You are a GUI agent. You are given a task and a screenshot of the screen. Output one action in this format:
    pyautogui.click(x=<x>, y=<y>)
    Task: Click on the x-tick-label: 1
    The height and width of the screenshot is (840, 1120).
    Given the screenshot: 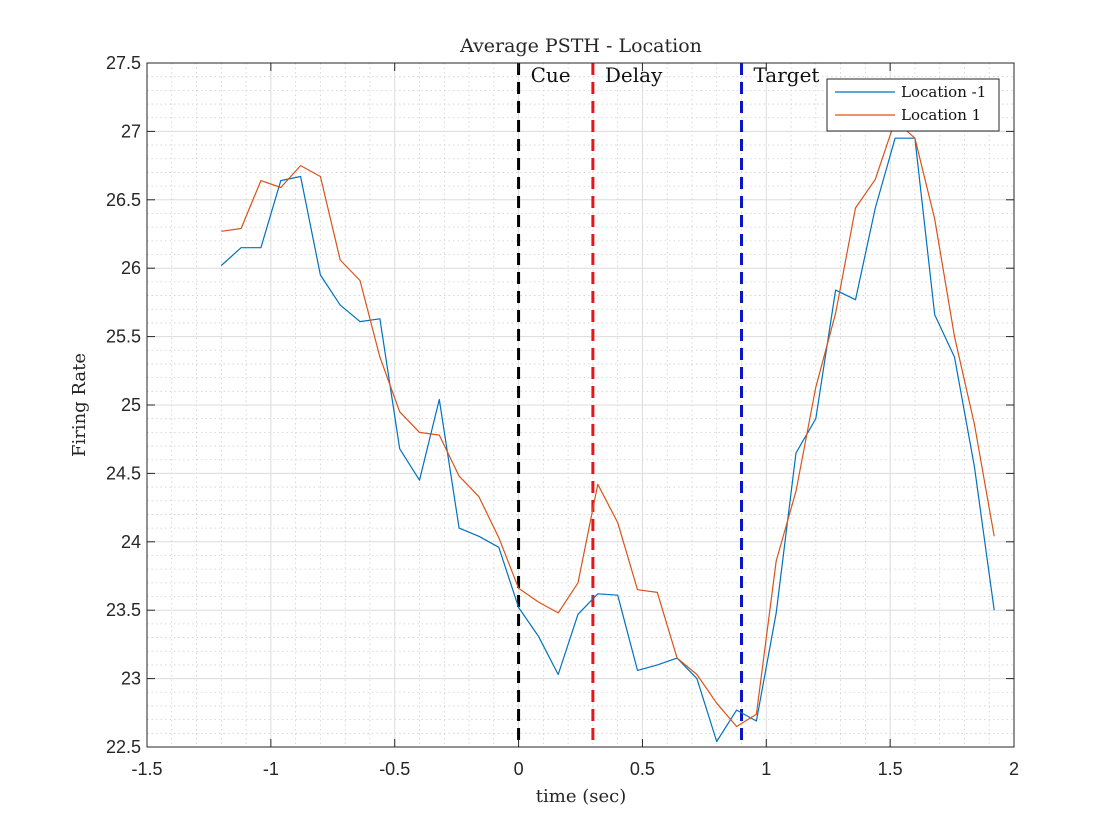 What is the action you would take?
    pyautogui.click(x=766, y=769)
    